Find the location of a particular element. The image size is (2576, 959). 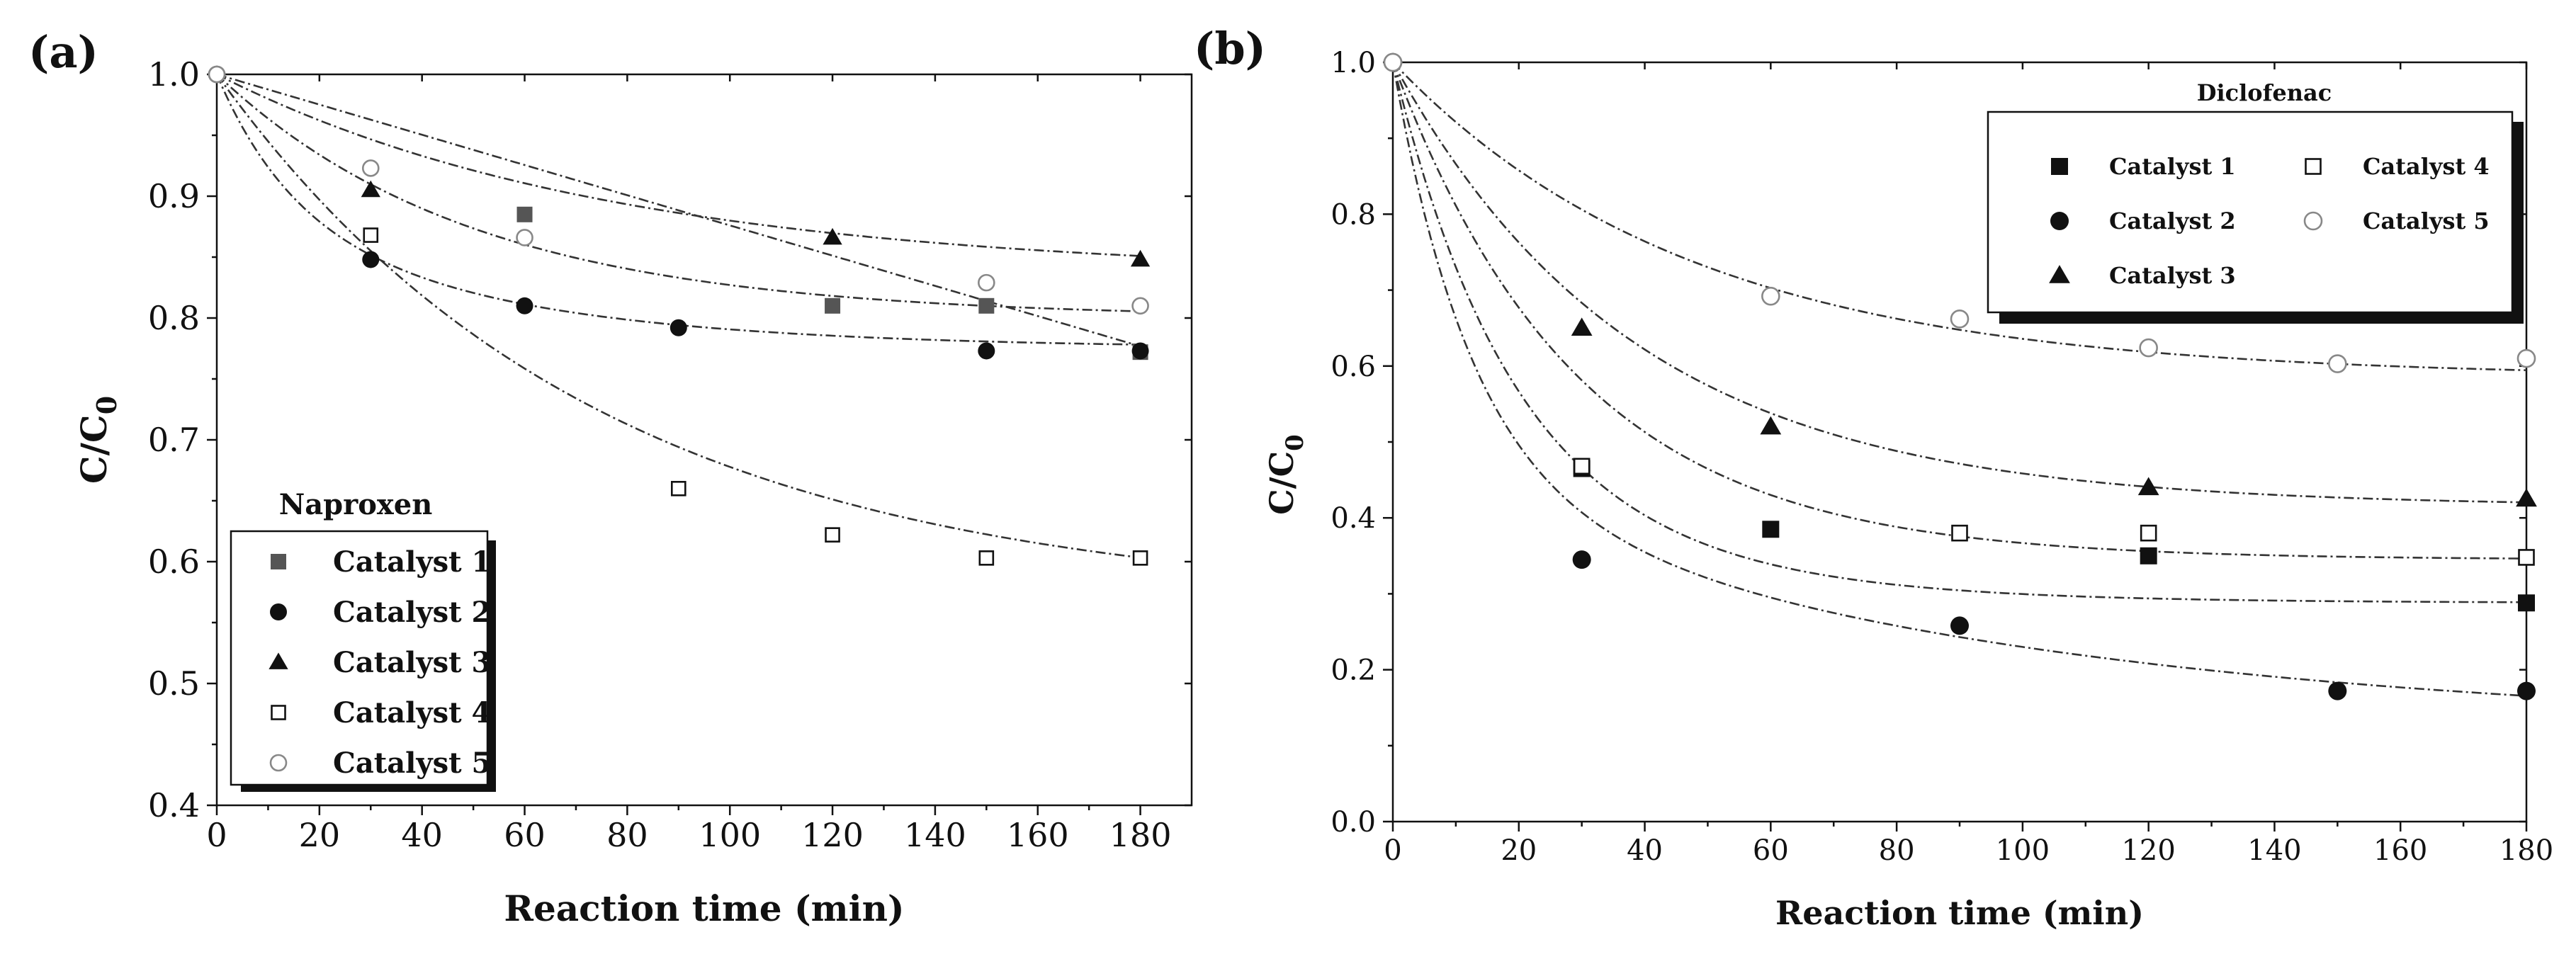

panel-a-legend-label-catalyst-2: Catalyst 2 is located at coordinates (412, 612).